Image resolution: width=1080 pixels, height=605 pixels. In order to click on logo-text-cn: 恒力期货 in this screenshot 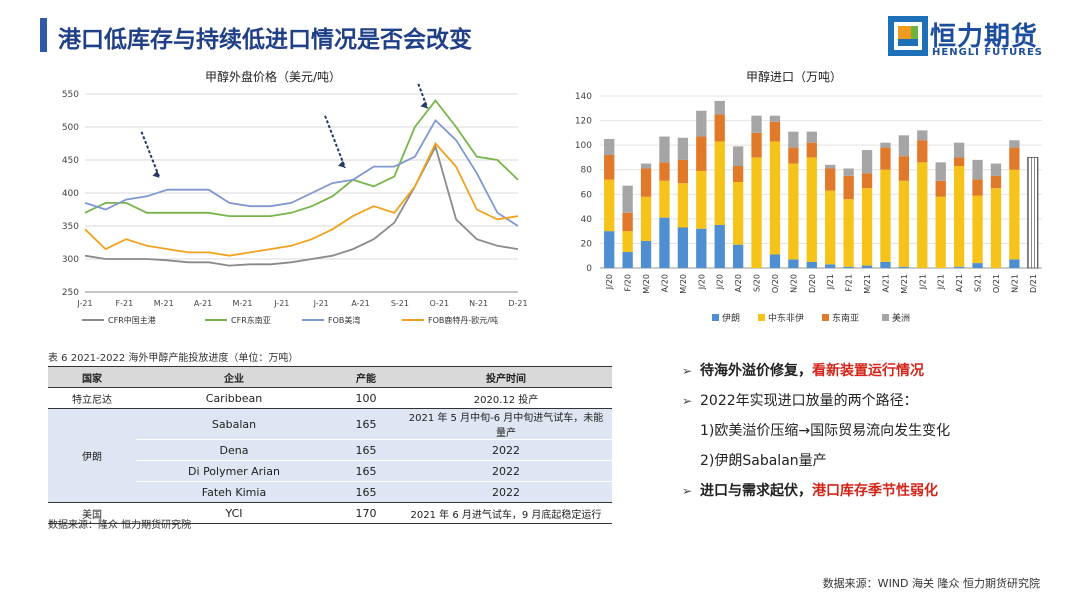, I will do `click(984, 37)`.